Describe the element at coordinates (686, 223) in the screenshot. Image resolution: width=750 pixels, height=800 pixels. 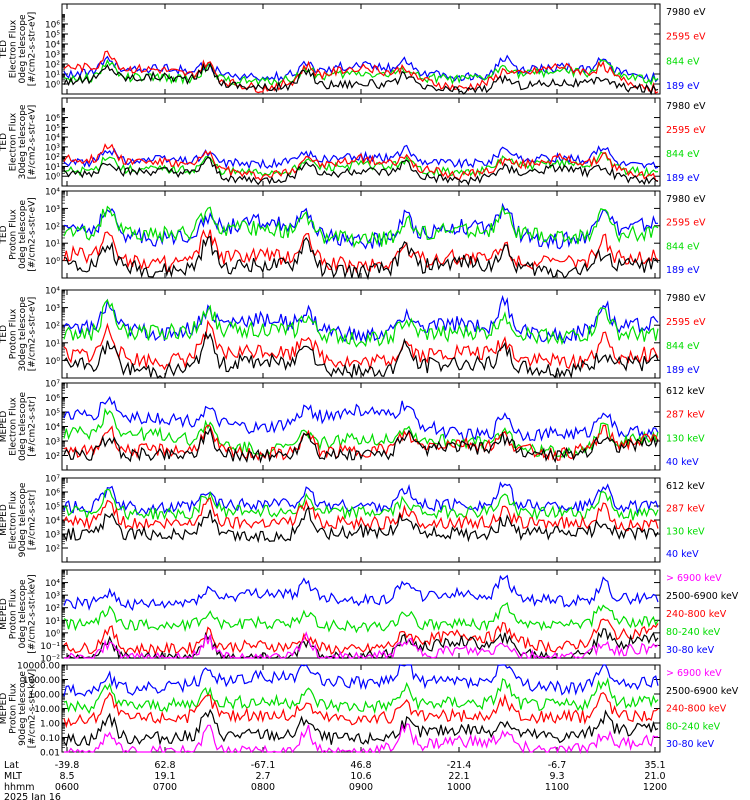
I see `legend-entry: 2595 eV` at that location.